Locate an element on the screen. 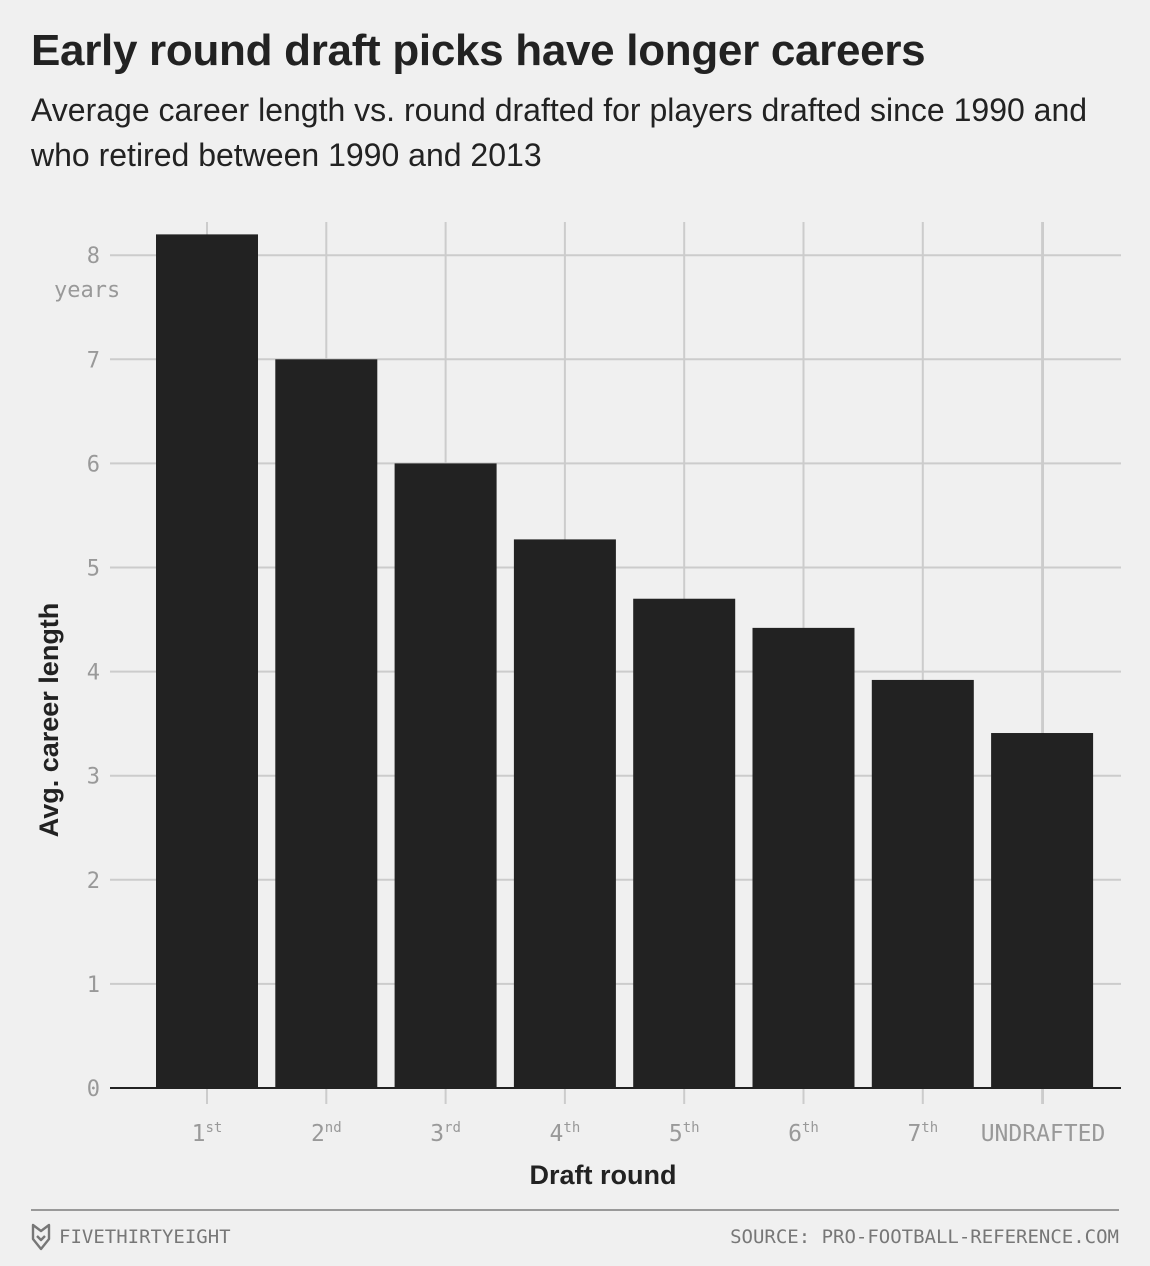  y-tick-label: 5 is located at coordinates (93, 569).